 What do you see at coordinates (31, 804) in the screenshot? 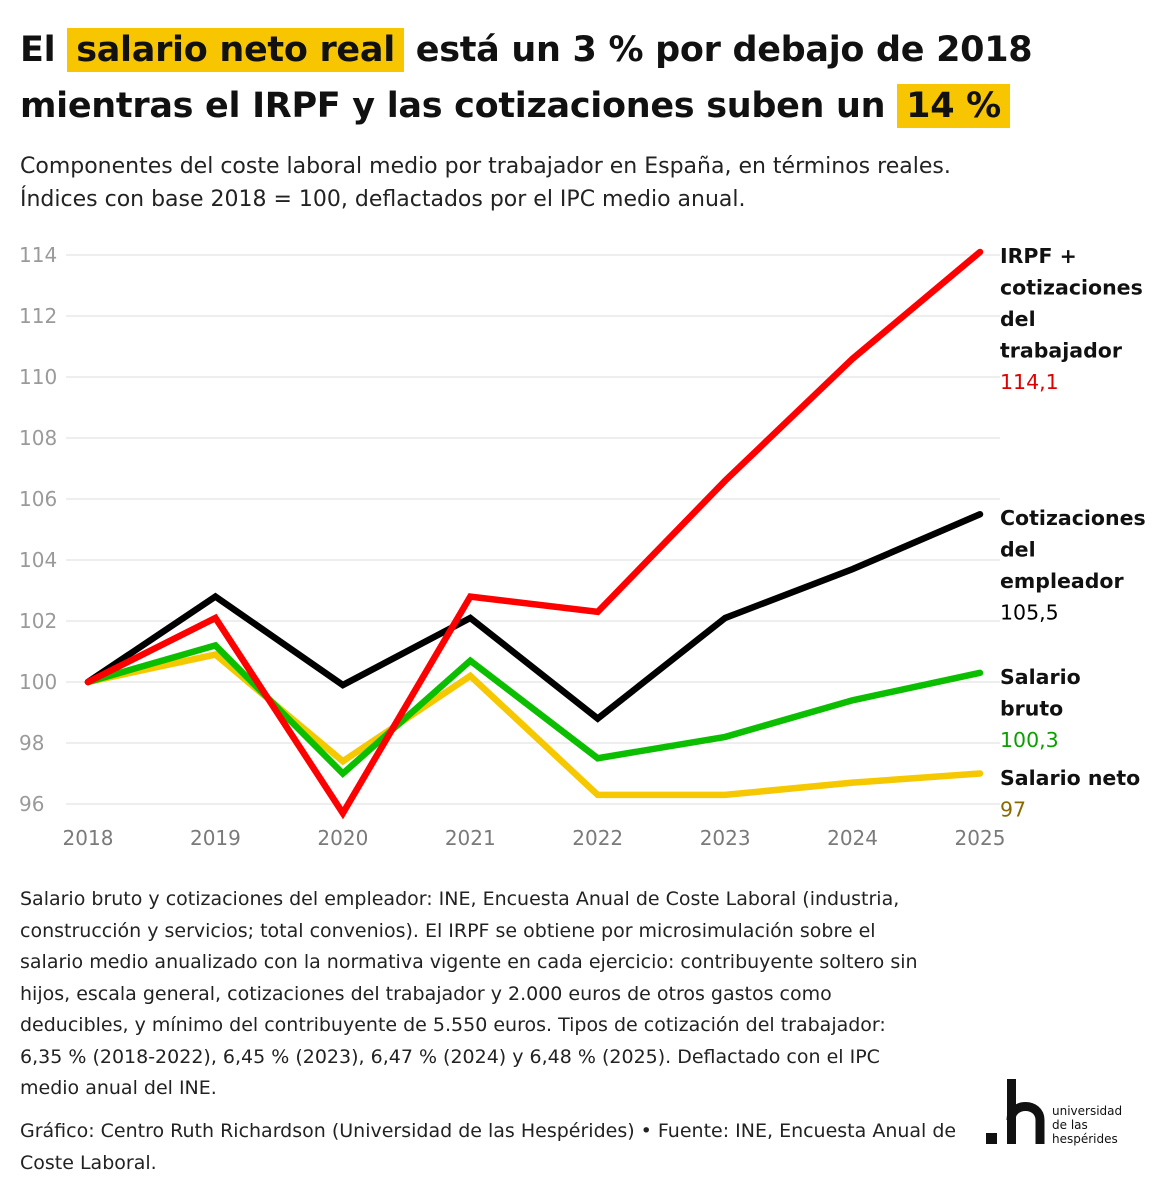
I see `y-tick-label-96: 96` at bounding box center [31, 804].